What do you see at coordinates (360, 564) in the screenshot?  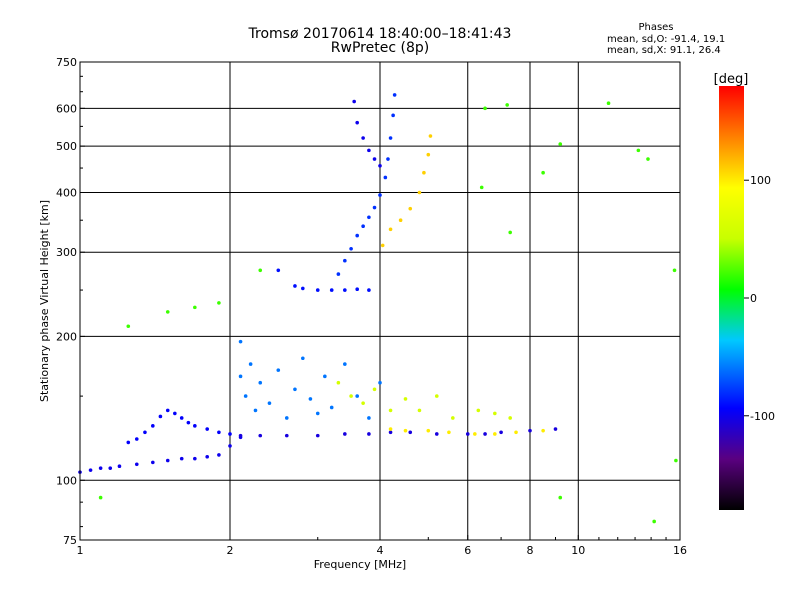 I see `x-axis-label: Frequency [MHz]` at bounding box center [360, 564].